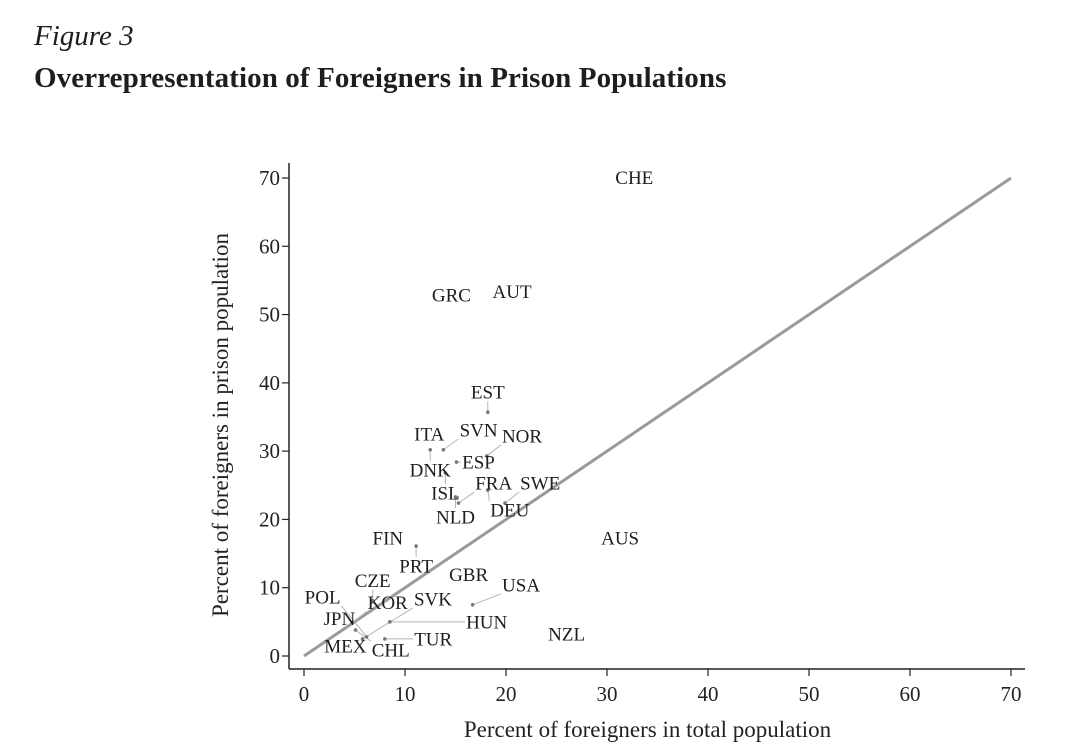 The height and width of the screenshot is (753, 1080). Describe the element at coordinates (359, 617) in the screenshot. I see `leader-line-kor` at that location.